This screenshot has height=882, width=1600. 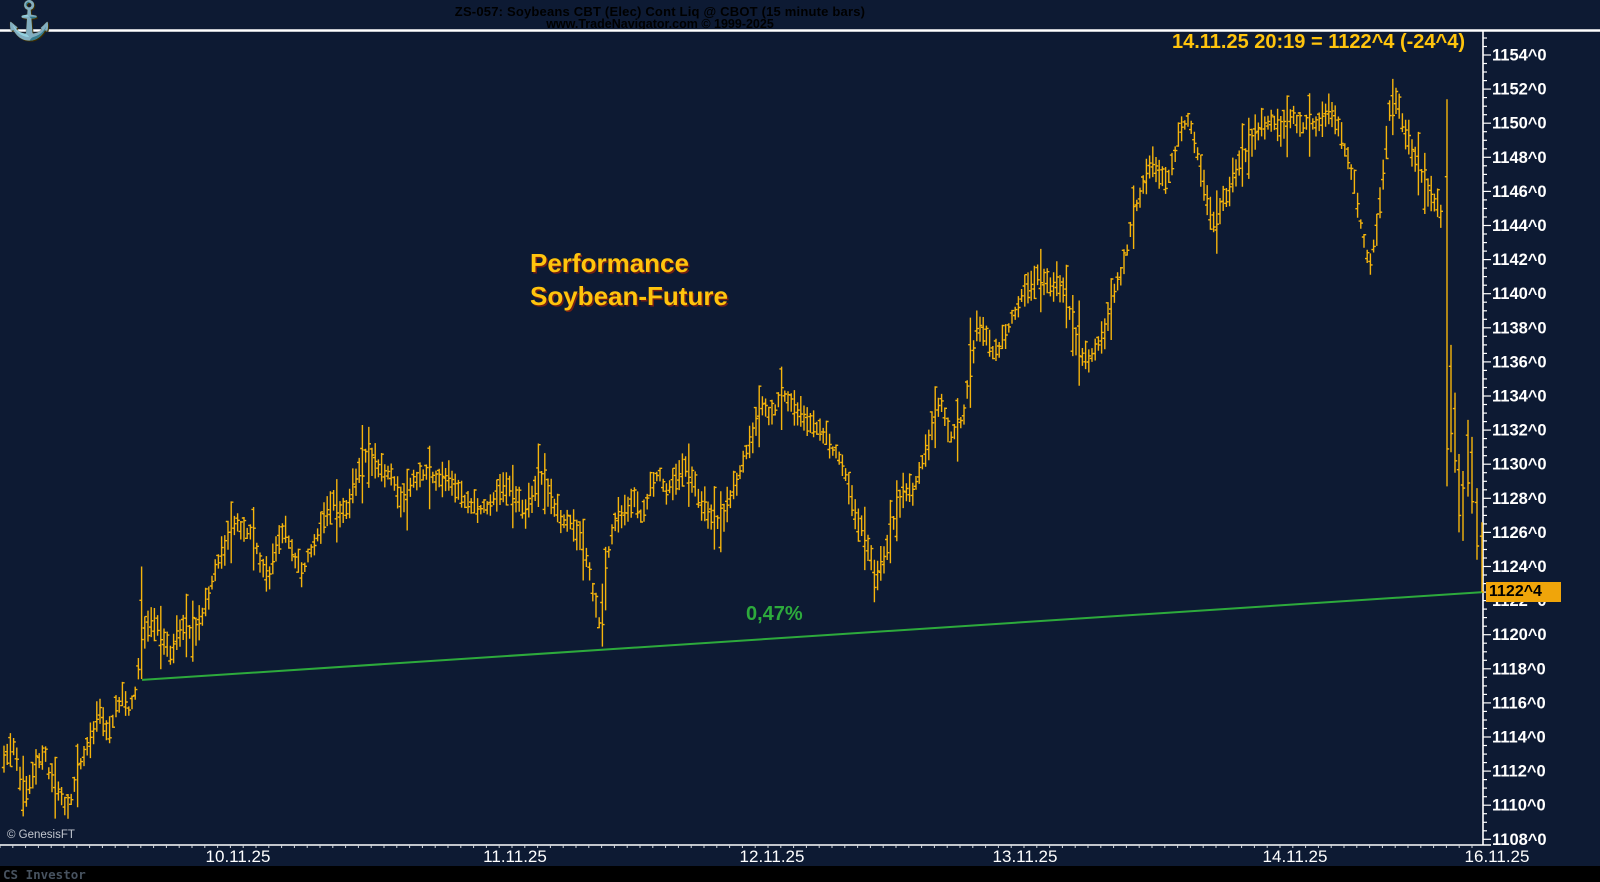 What do you see at coordinates (772, 856) in the screenshot?
I see `time-axis-label: 12.11.25` at bounding box center [772, 856].